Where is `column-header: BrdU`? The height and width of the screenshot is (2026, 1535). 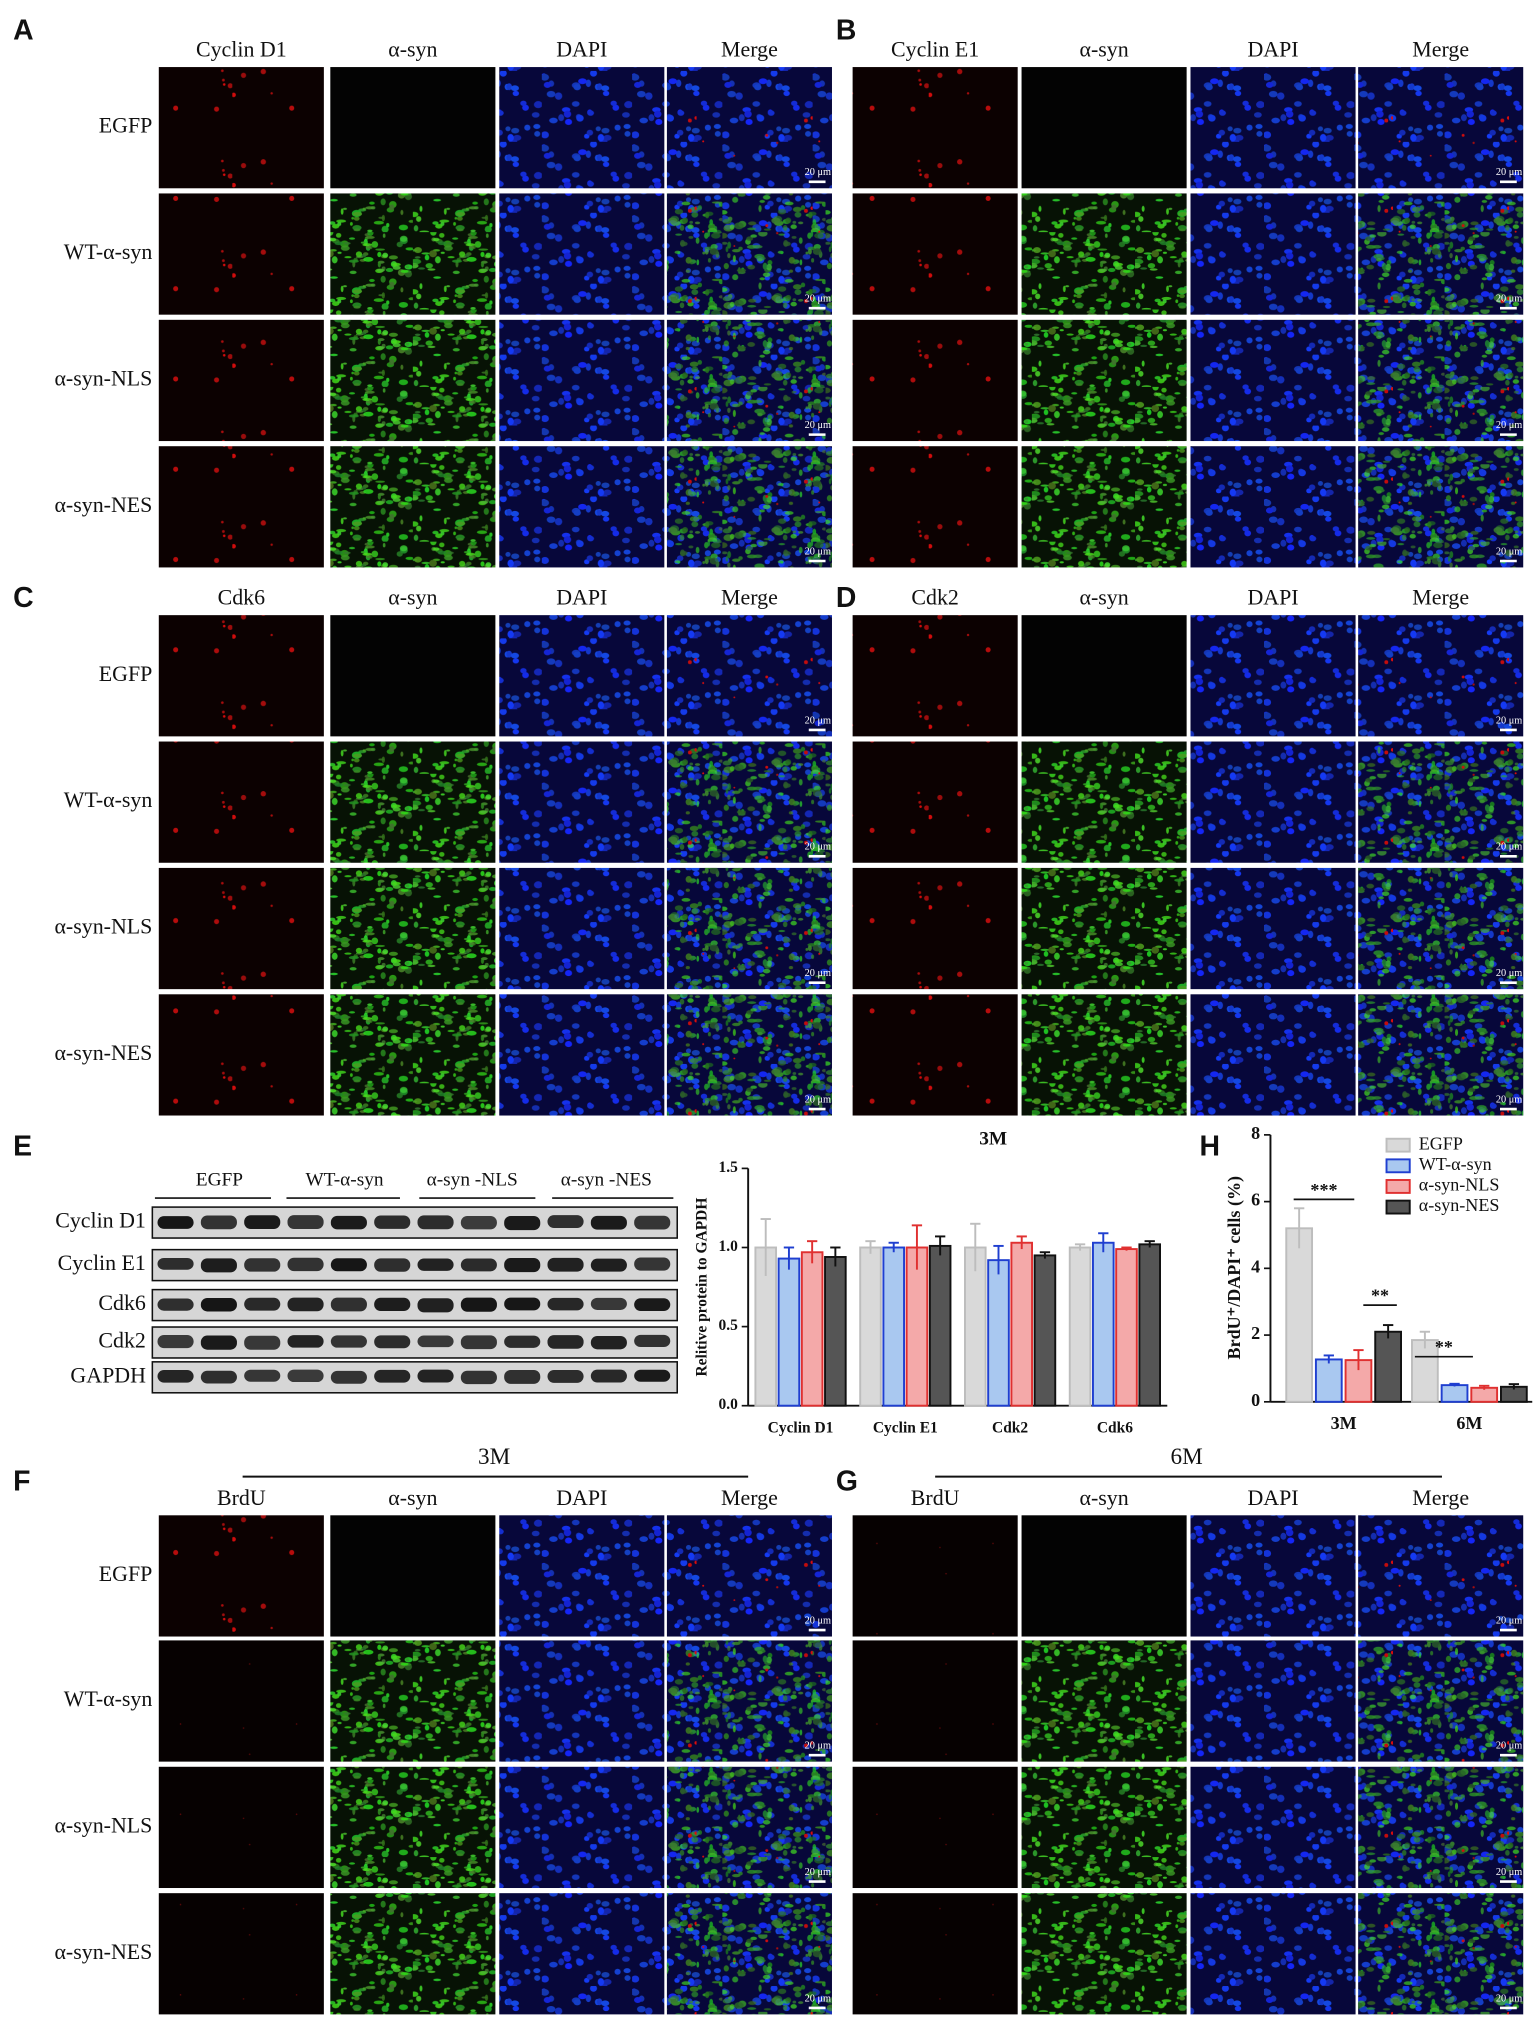 column-header: BrdU is located at coordinates (935, 1497).